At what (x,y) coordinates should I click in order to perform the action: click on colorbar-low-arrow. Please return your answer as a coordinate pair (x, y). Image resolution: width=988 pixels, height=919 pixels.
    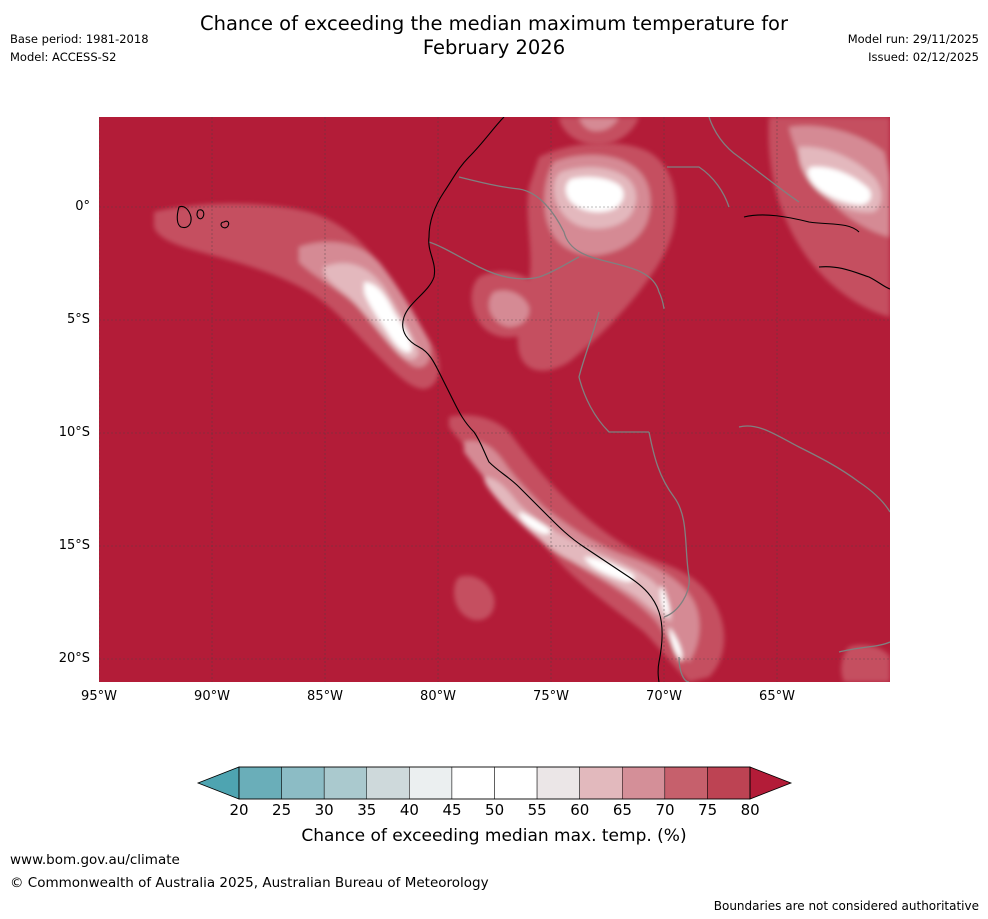
    Looking at the image, I should click on (218, 783).